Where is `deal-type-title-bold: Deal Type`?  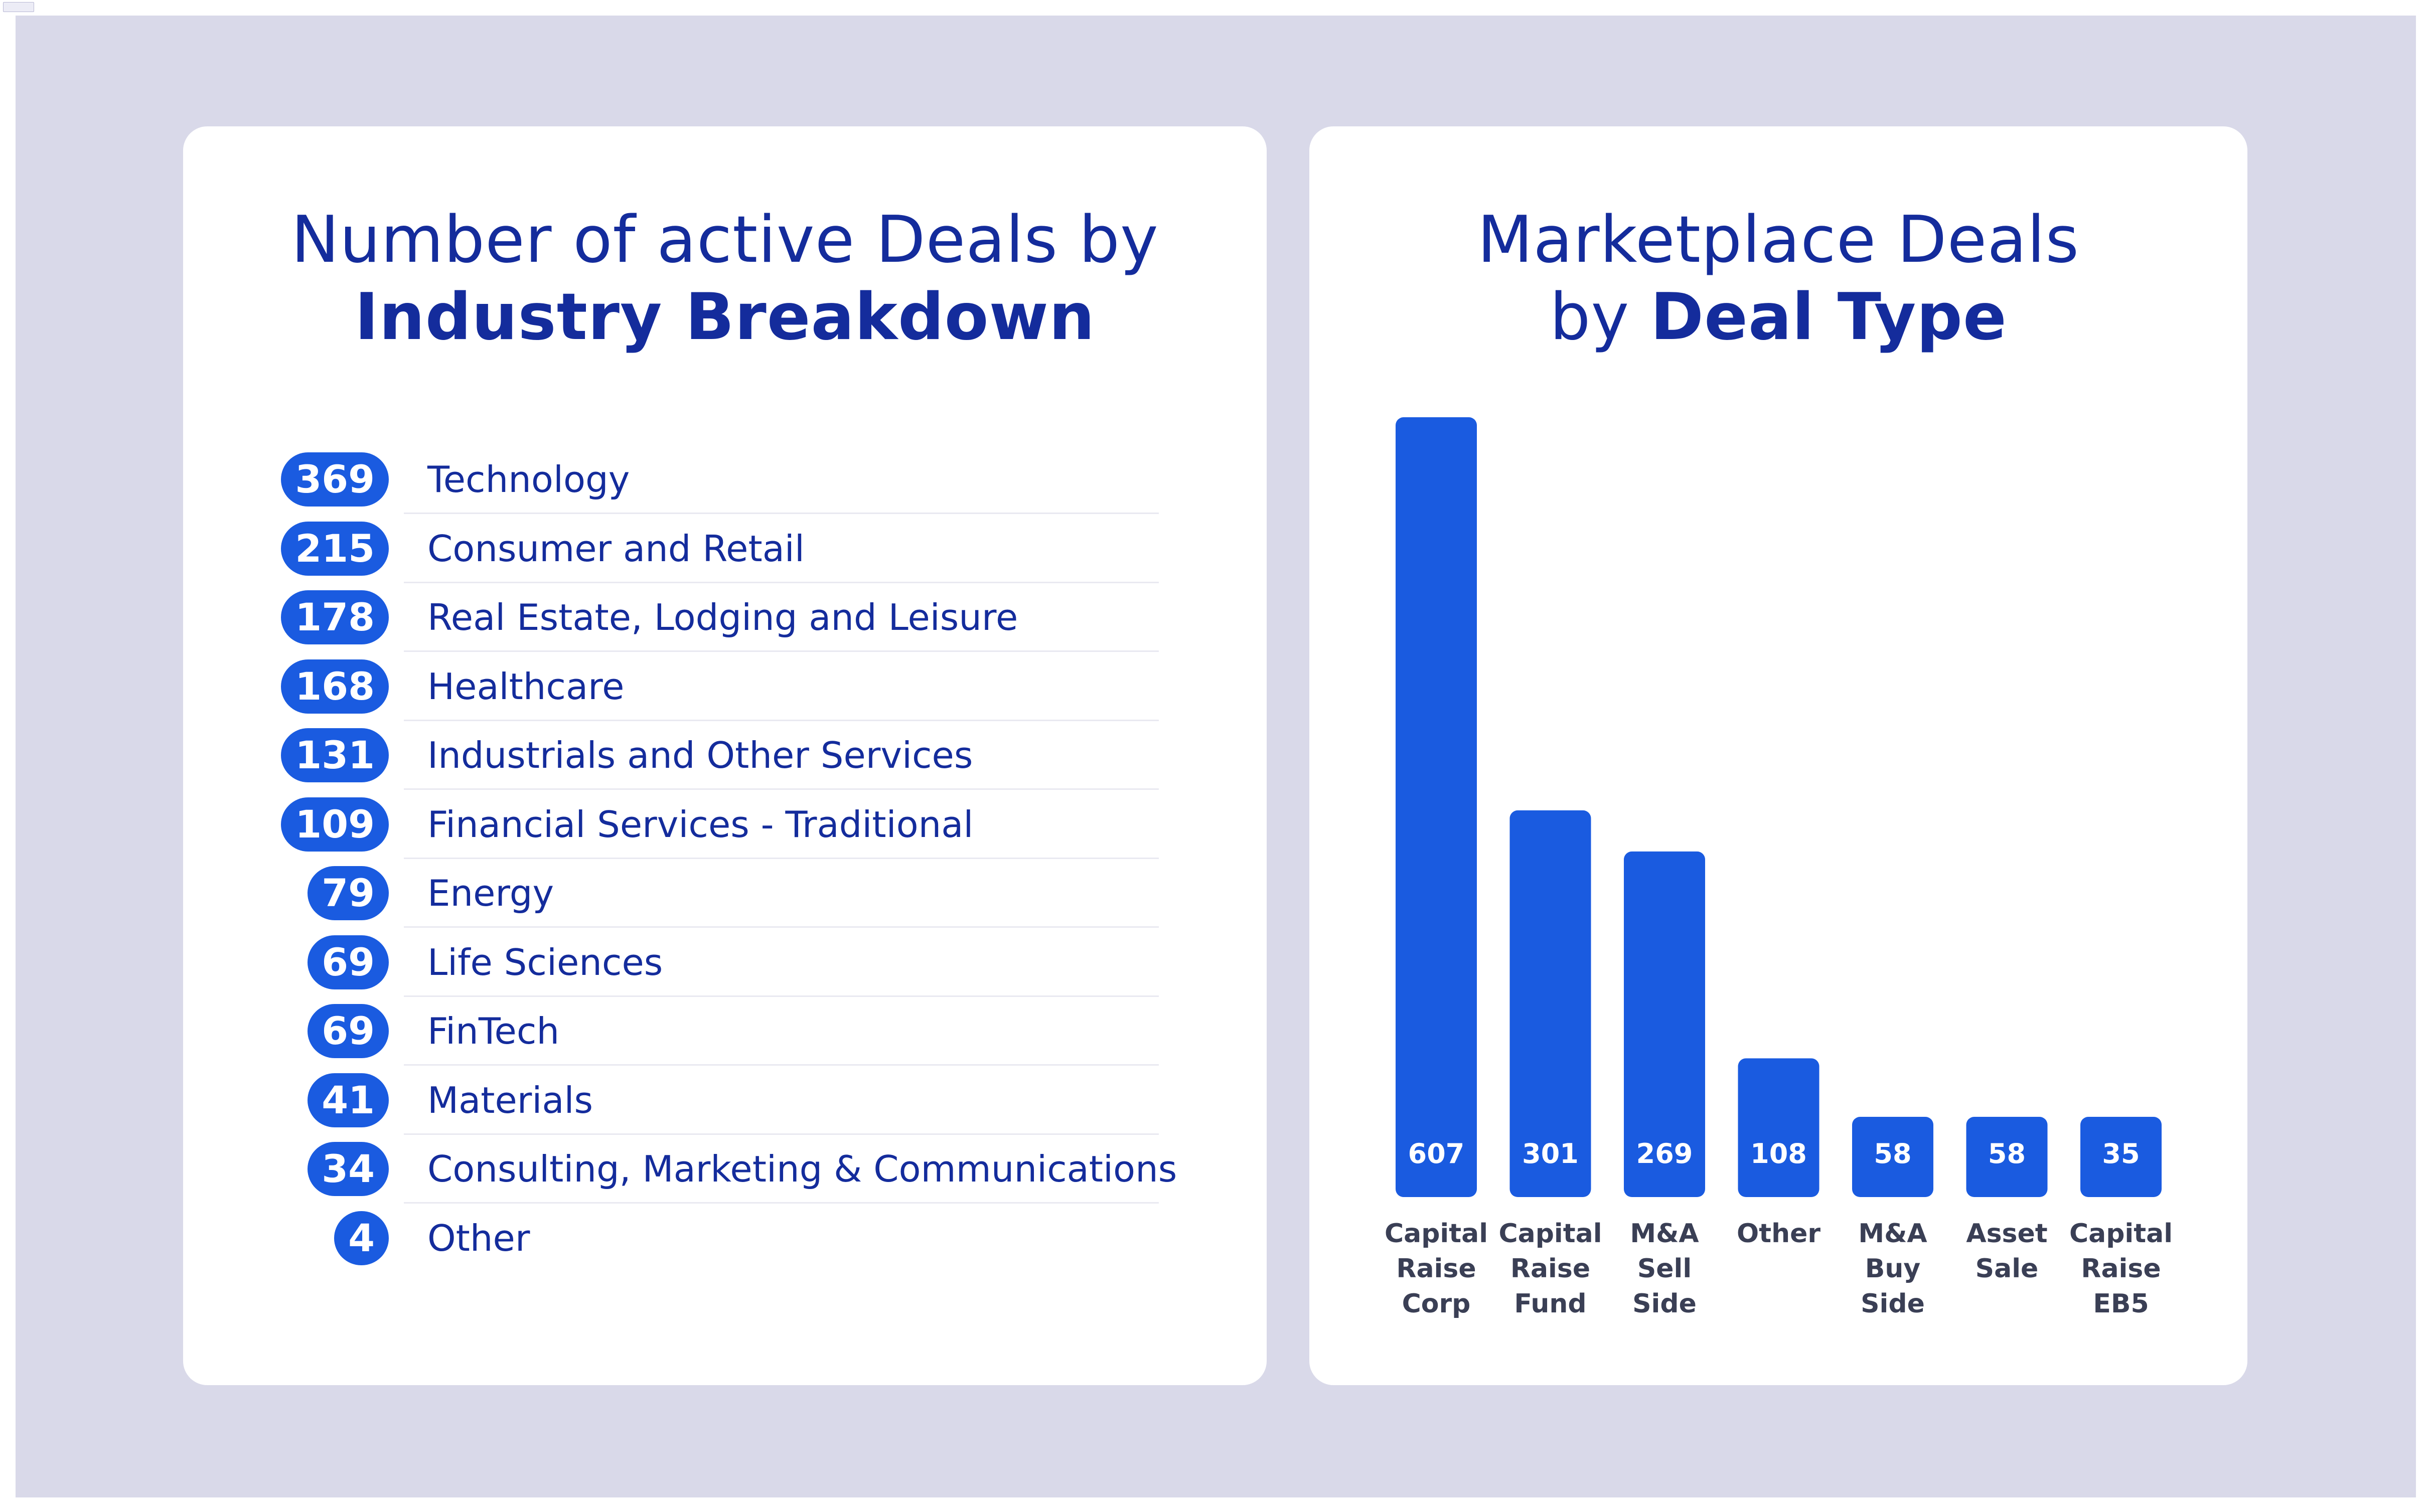 deal-type-title-bold: Deal Type is located at coordinates (1829, 317).